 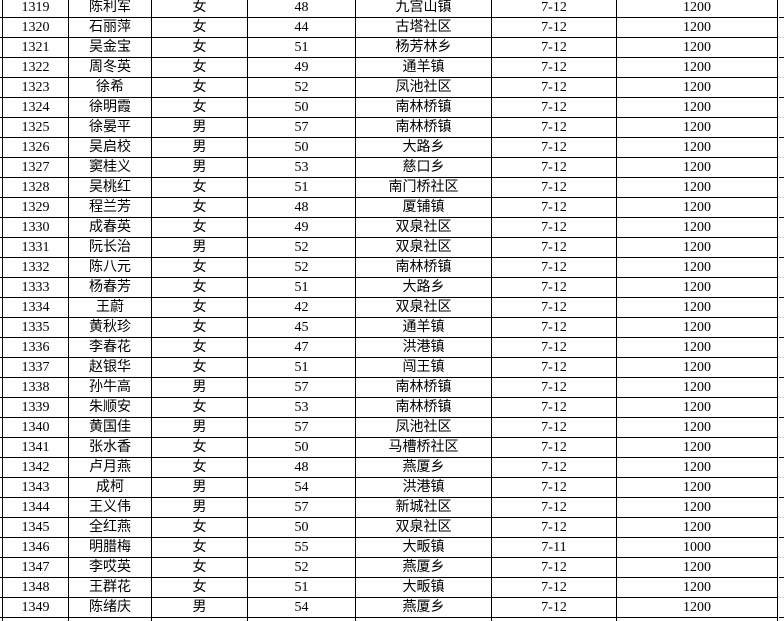 I want to click on cell-id: 1346, so click(x=36, y=547).